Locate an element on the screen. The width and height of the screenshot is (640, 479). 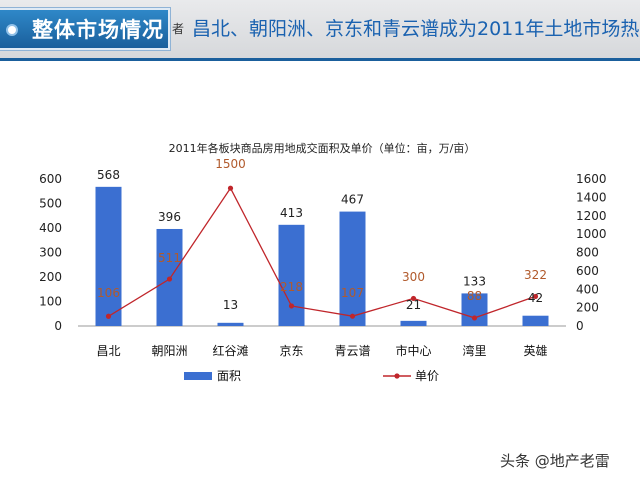
category-label: 朝阳洲 is located at coordinates (169, 351).